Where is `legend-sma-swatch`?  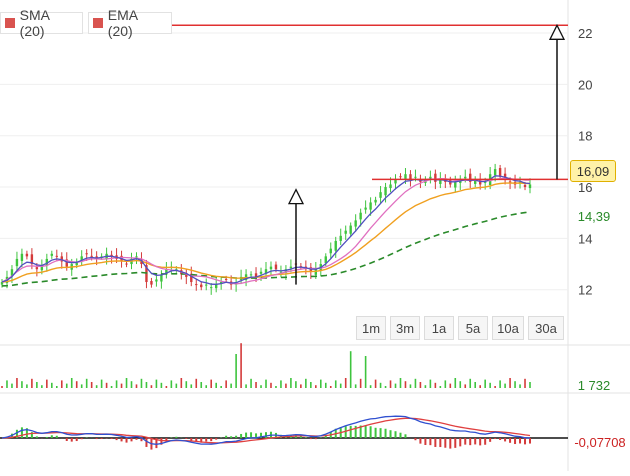 legend-sma-swatch is located at coordinates (10, 23).